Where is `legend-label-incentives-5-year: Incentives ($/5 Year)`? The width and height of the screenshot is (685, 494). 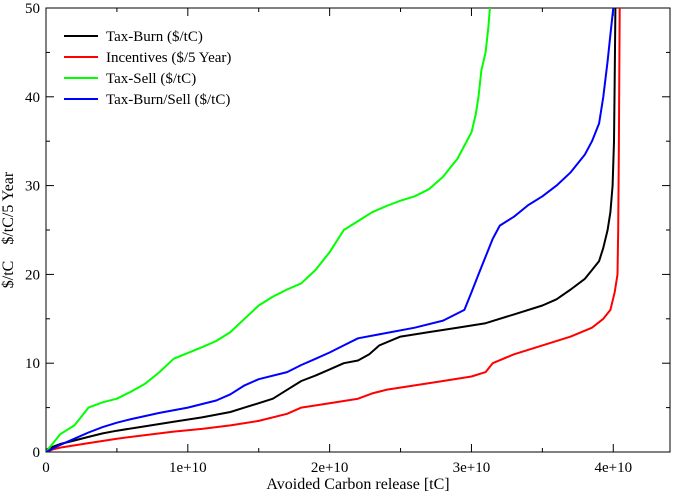
legend-label-incentives-5-year: Incentives ($/5 Year) is located at coordinates (168, 58).